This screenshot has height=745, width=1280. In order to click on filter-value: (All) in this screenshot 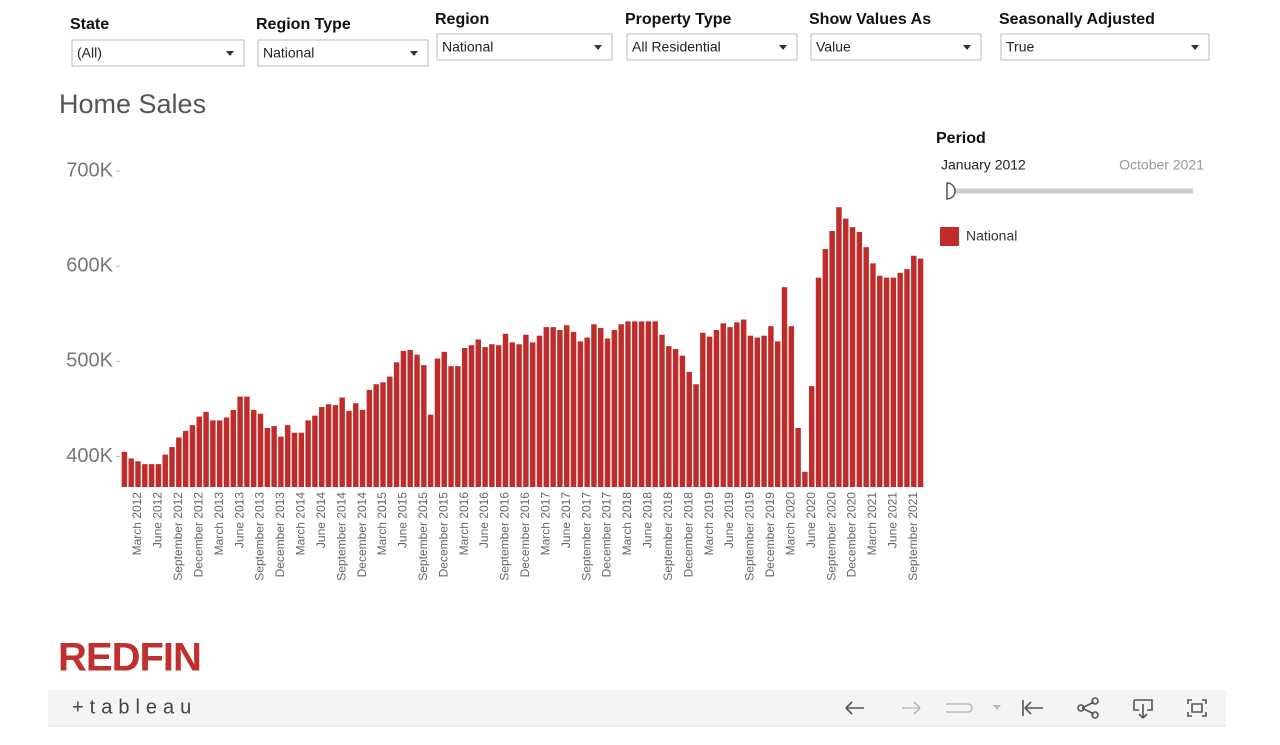, I will do `click(89, 53)`.